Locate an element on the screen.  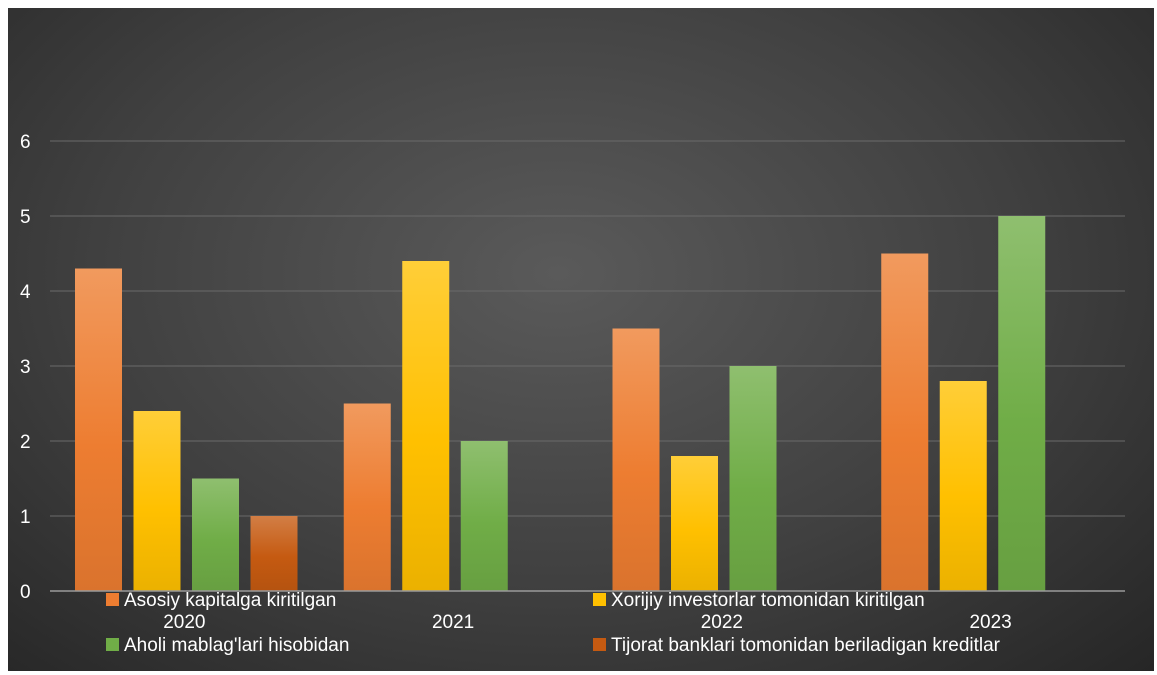
y-tick-label: 6 is located at coordinates (25, 142).